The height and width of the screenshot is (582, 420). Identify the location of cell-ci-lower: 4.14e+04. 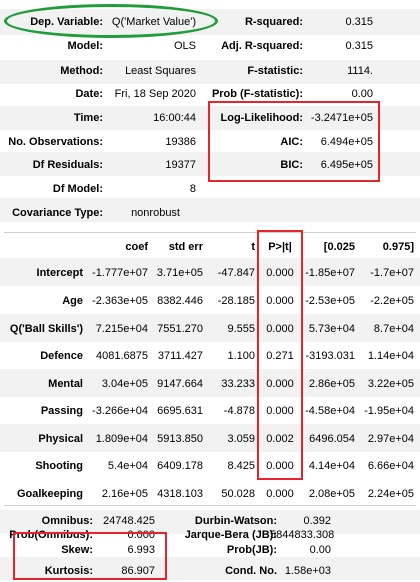
(331, 466).